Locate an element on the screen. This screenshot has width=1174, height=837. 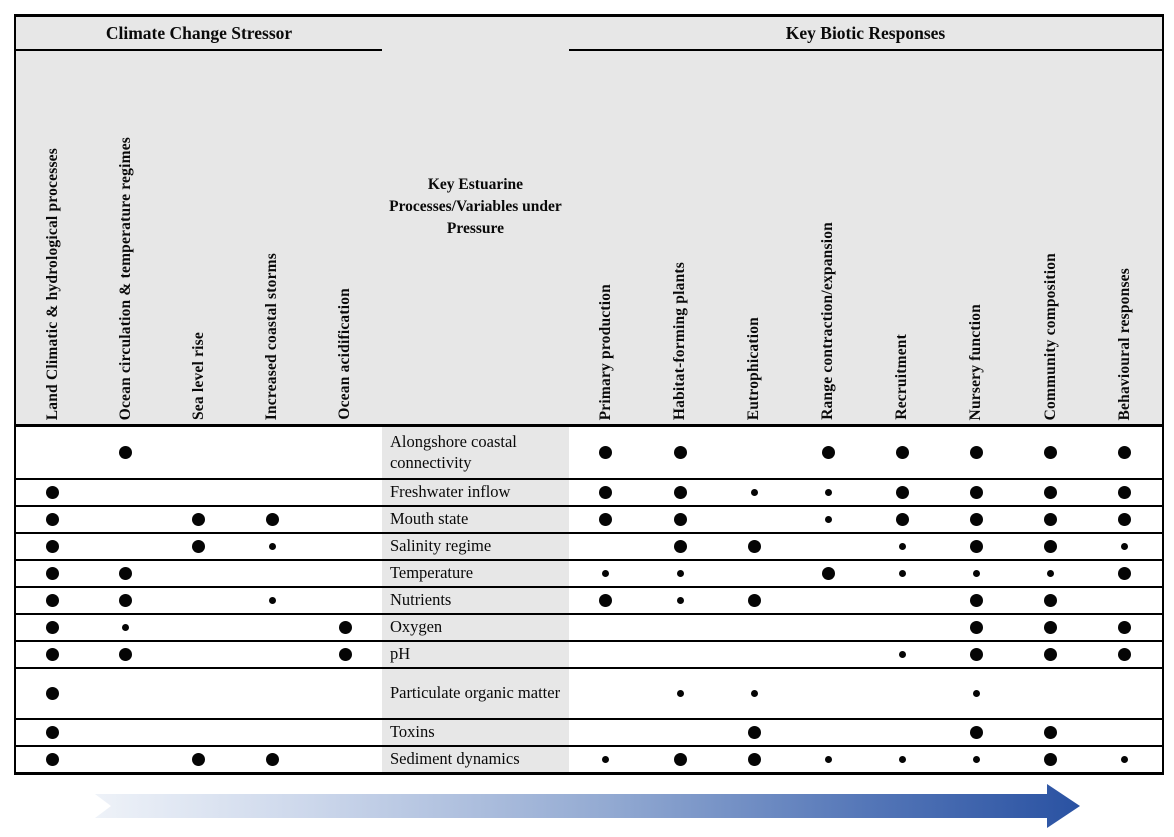
column-header-recruitment: Recruitment is located at coordinates (902, 377).